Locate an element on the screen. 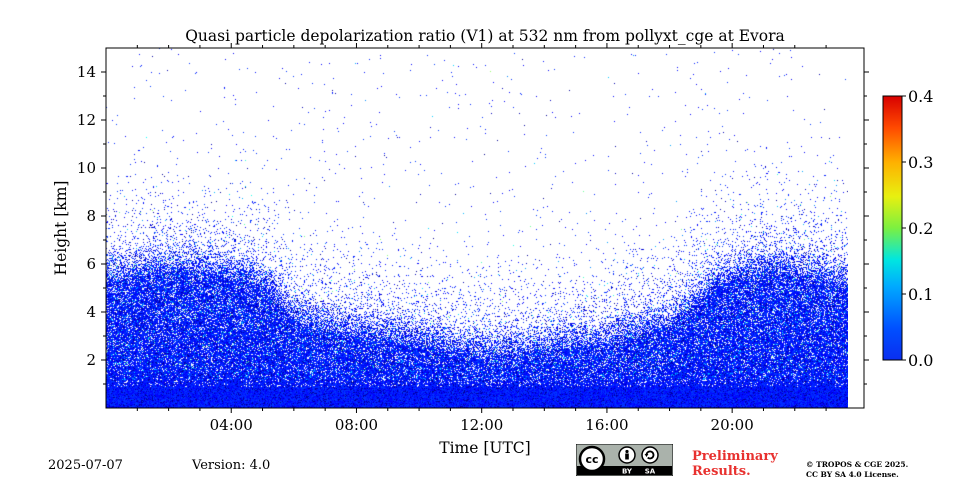 This screenshot has width=960, height=480. license-line-2: CC BY SA 4.0 License. is located at coordinates (852, 474).